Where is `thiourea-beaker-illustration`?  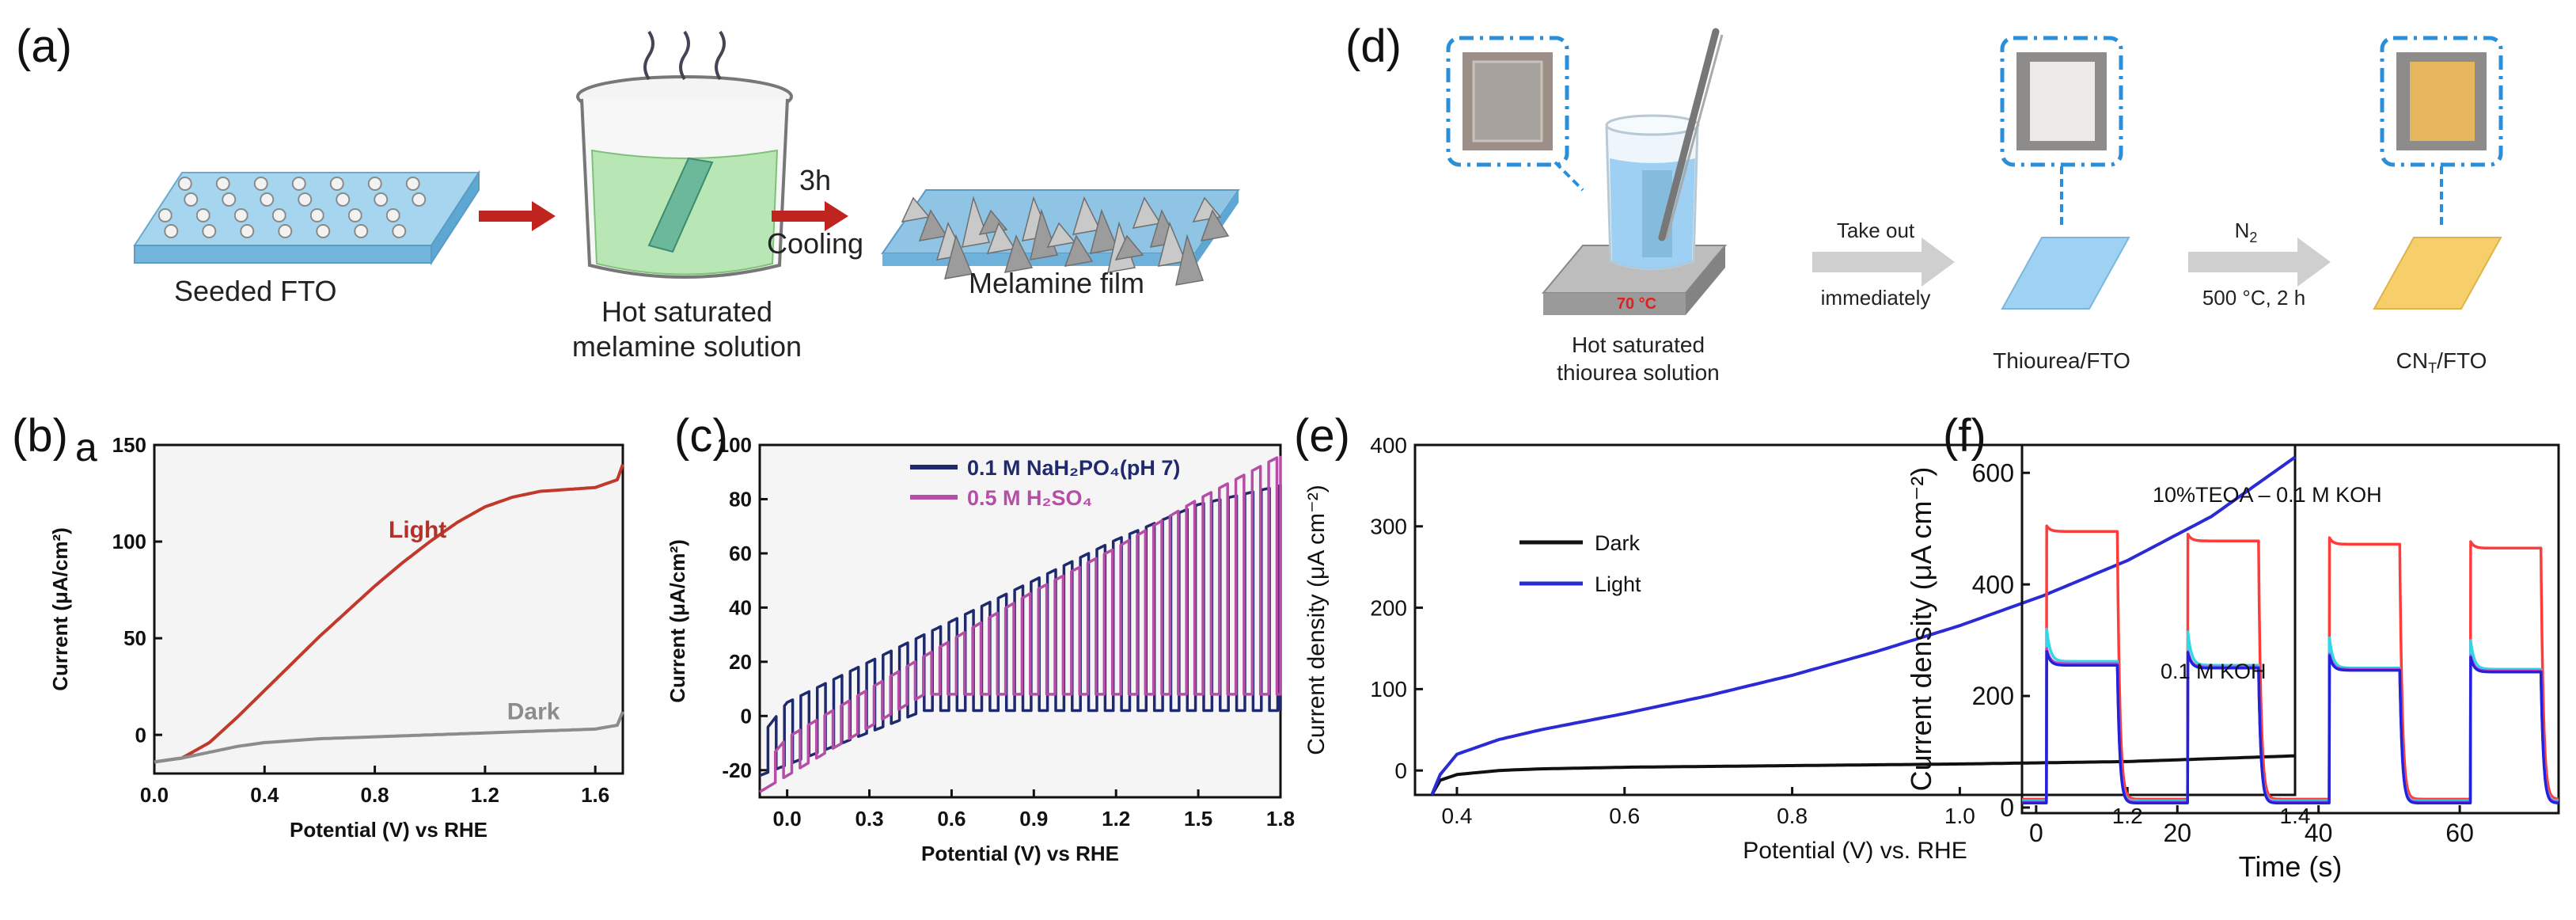
thiourea-beaker-illustration is located at coordinates (1634, 171).